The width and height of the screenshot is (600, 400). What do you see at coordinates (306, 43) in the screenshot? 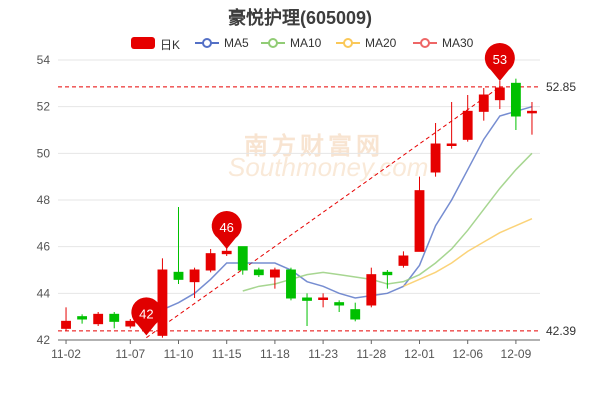
I see `legend-label: MA10` at bounding box center [306, 43].